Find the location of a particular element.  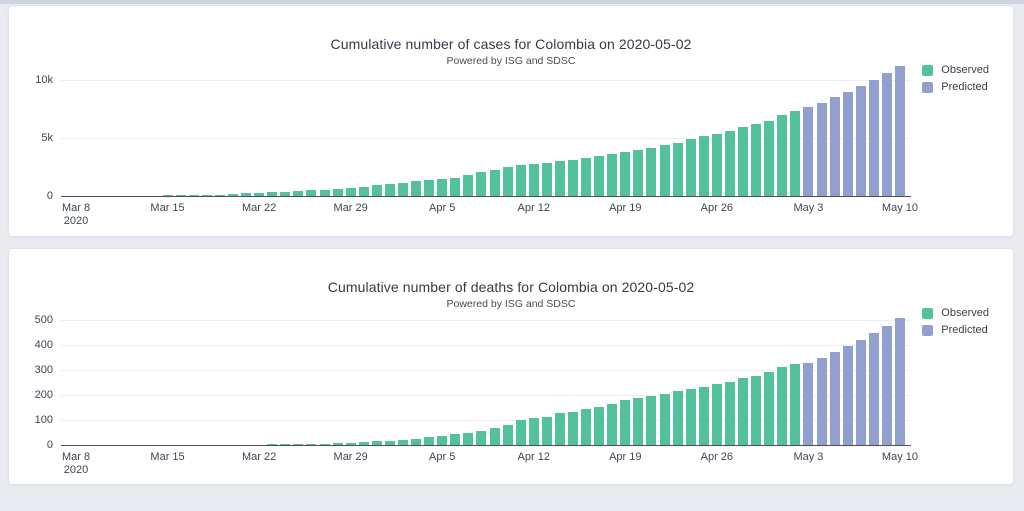

legend-item-predicted: Predicted is located at coordinates (955, 330).